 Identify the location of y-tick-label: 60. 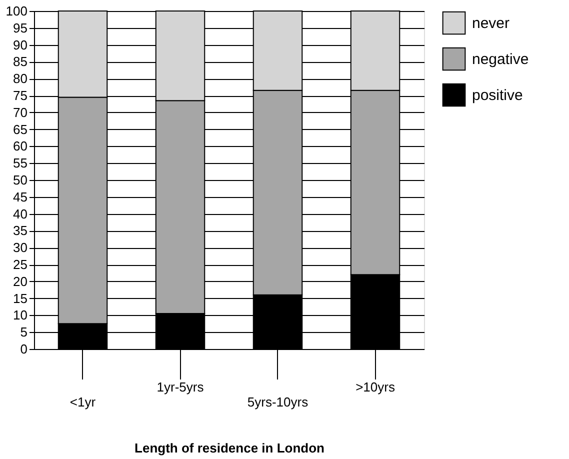
(20, 146).